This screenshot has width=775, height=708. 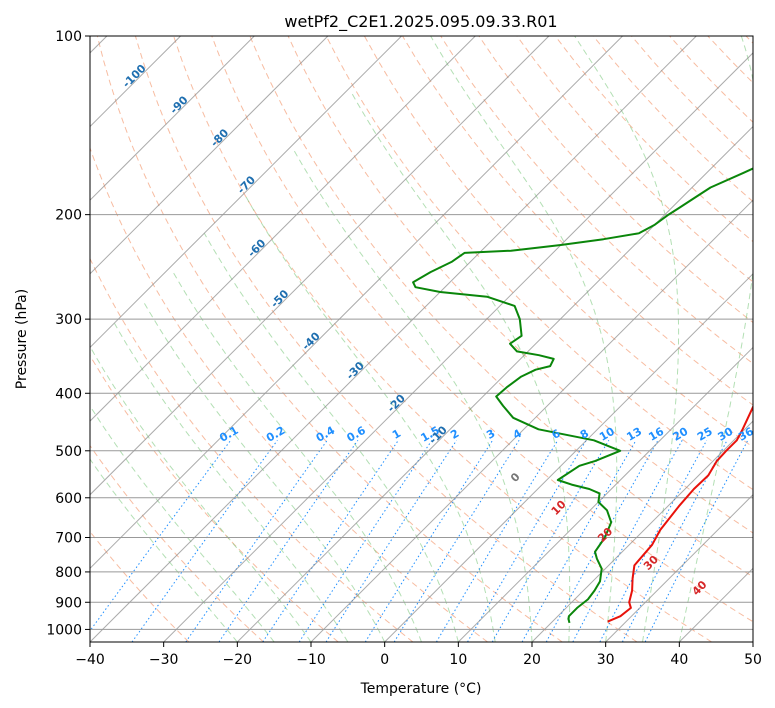 I want to click on y-tick-label: 500, so click(x=68, y=452).